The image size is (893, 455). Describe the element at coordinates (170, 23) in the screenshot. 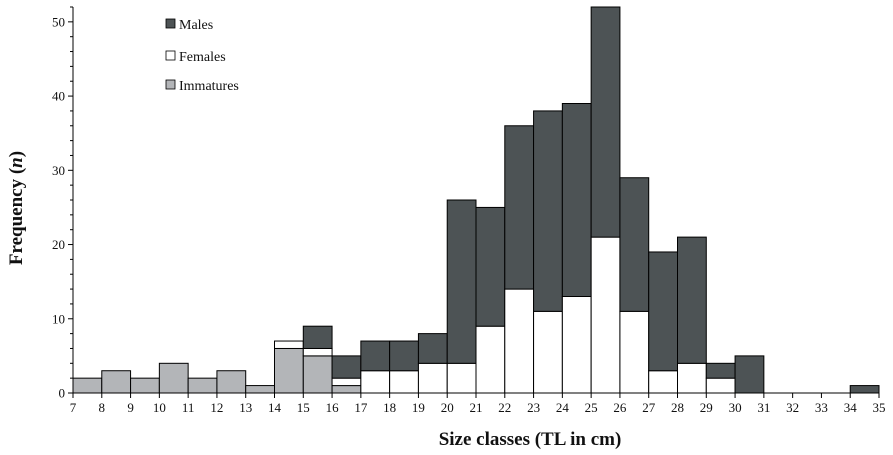

I see `legend-swatch-males` at that location.